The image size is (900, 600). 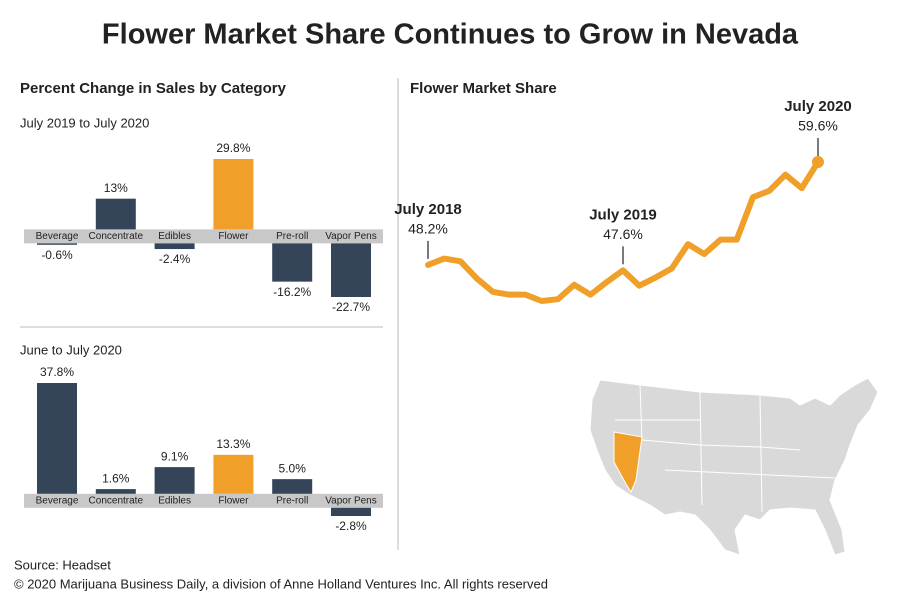 What do you see at coordinates (84, 122) in the screenshot?
I see `panel-subtitle: July 2019 to July 2020` at bounding box center [84, 122].